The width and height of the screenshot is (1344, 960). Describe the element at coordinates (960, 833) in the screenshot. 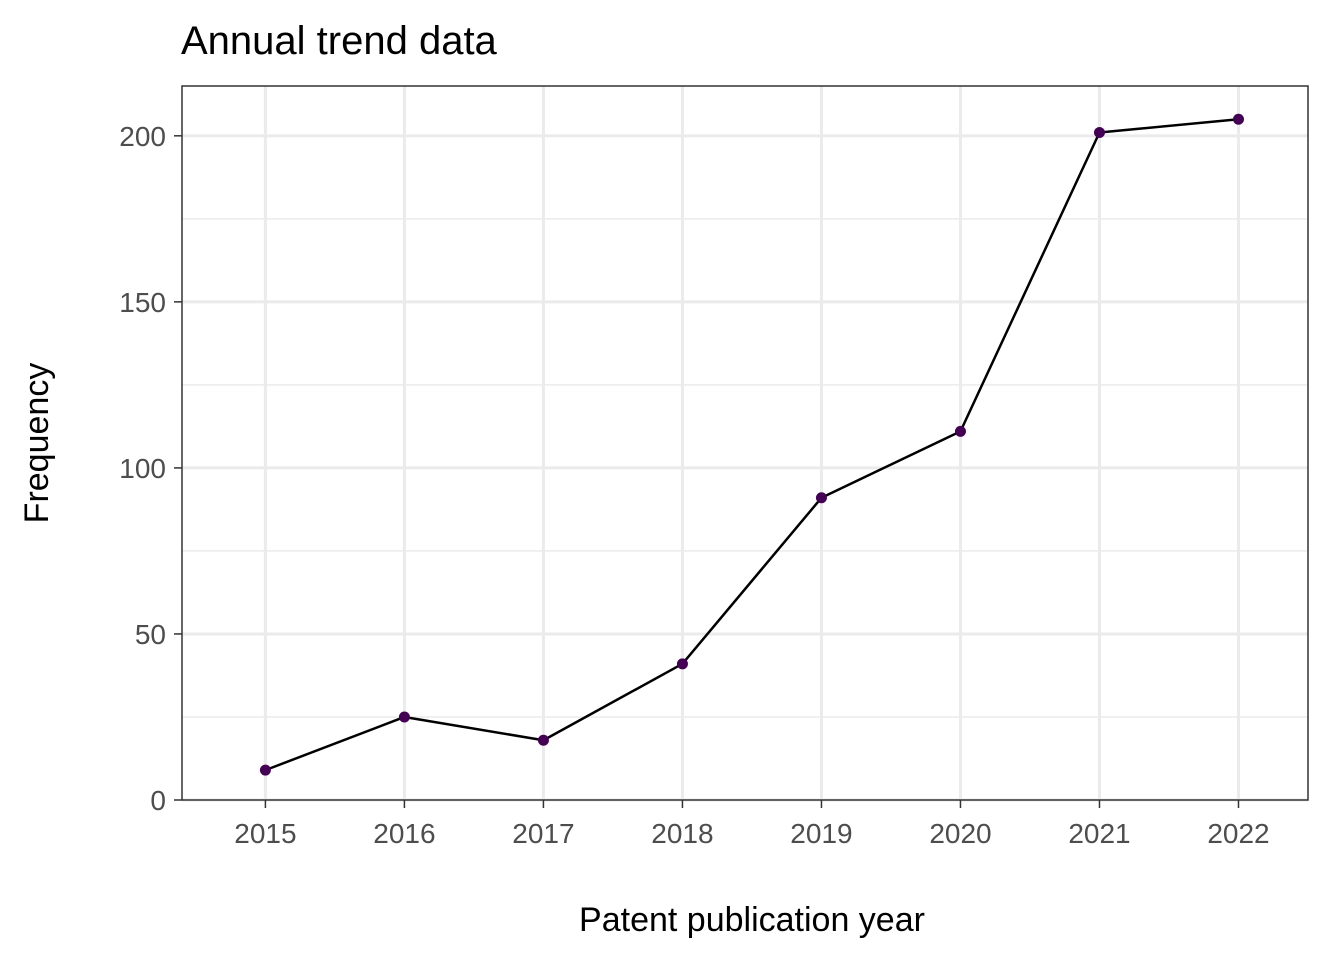

I see `x-tick-label: 2020` at that location.